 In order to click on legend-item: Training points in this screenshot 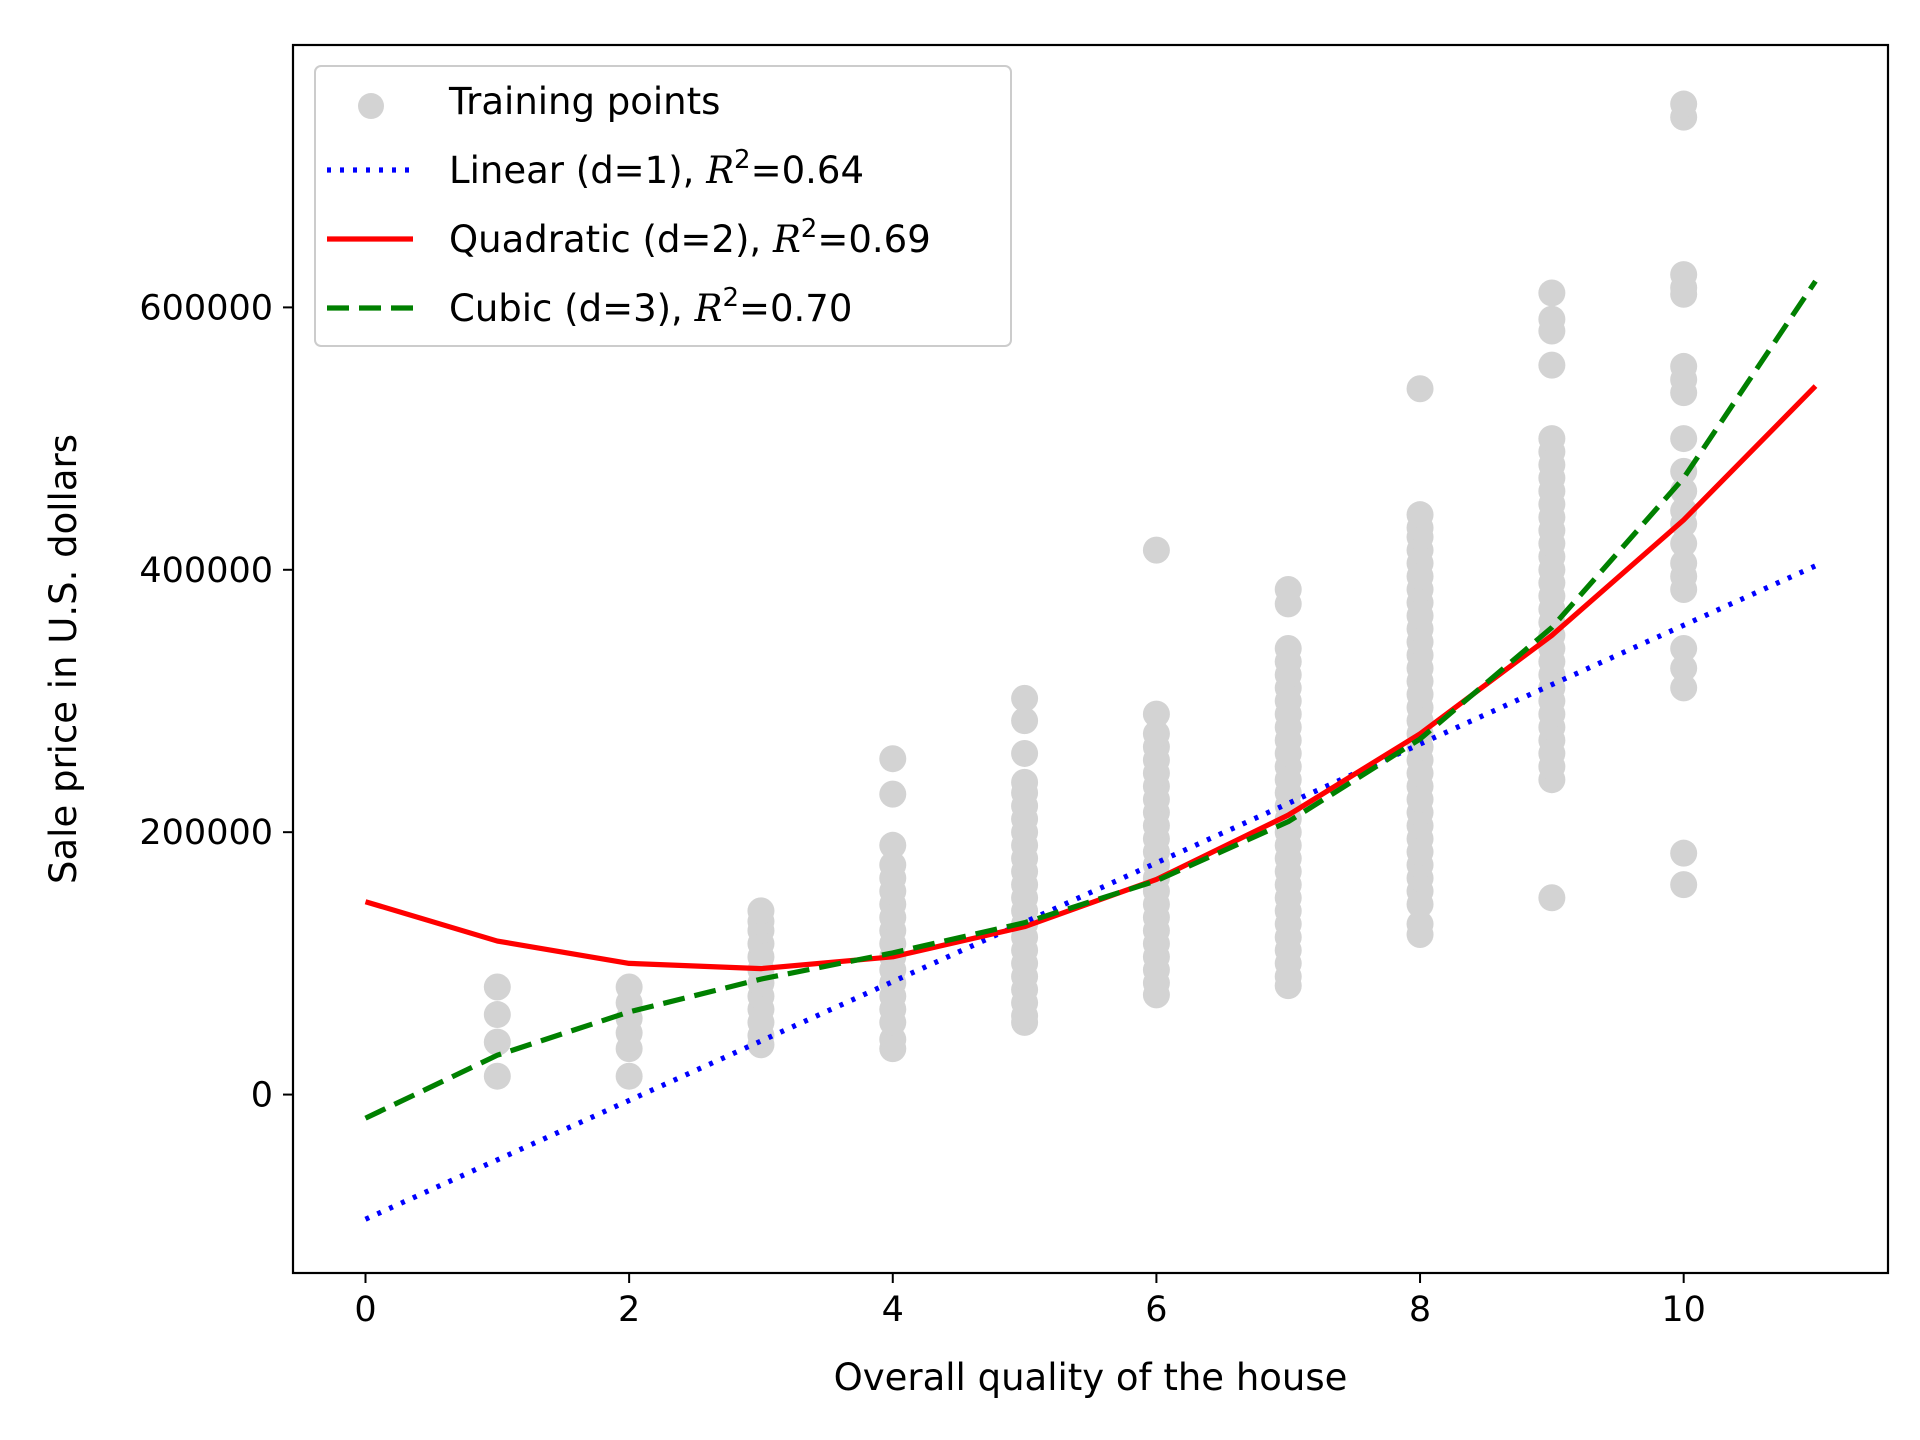, I will do `click(539, 101)`.